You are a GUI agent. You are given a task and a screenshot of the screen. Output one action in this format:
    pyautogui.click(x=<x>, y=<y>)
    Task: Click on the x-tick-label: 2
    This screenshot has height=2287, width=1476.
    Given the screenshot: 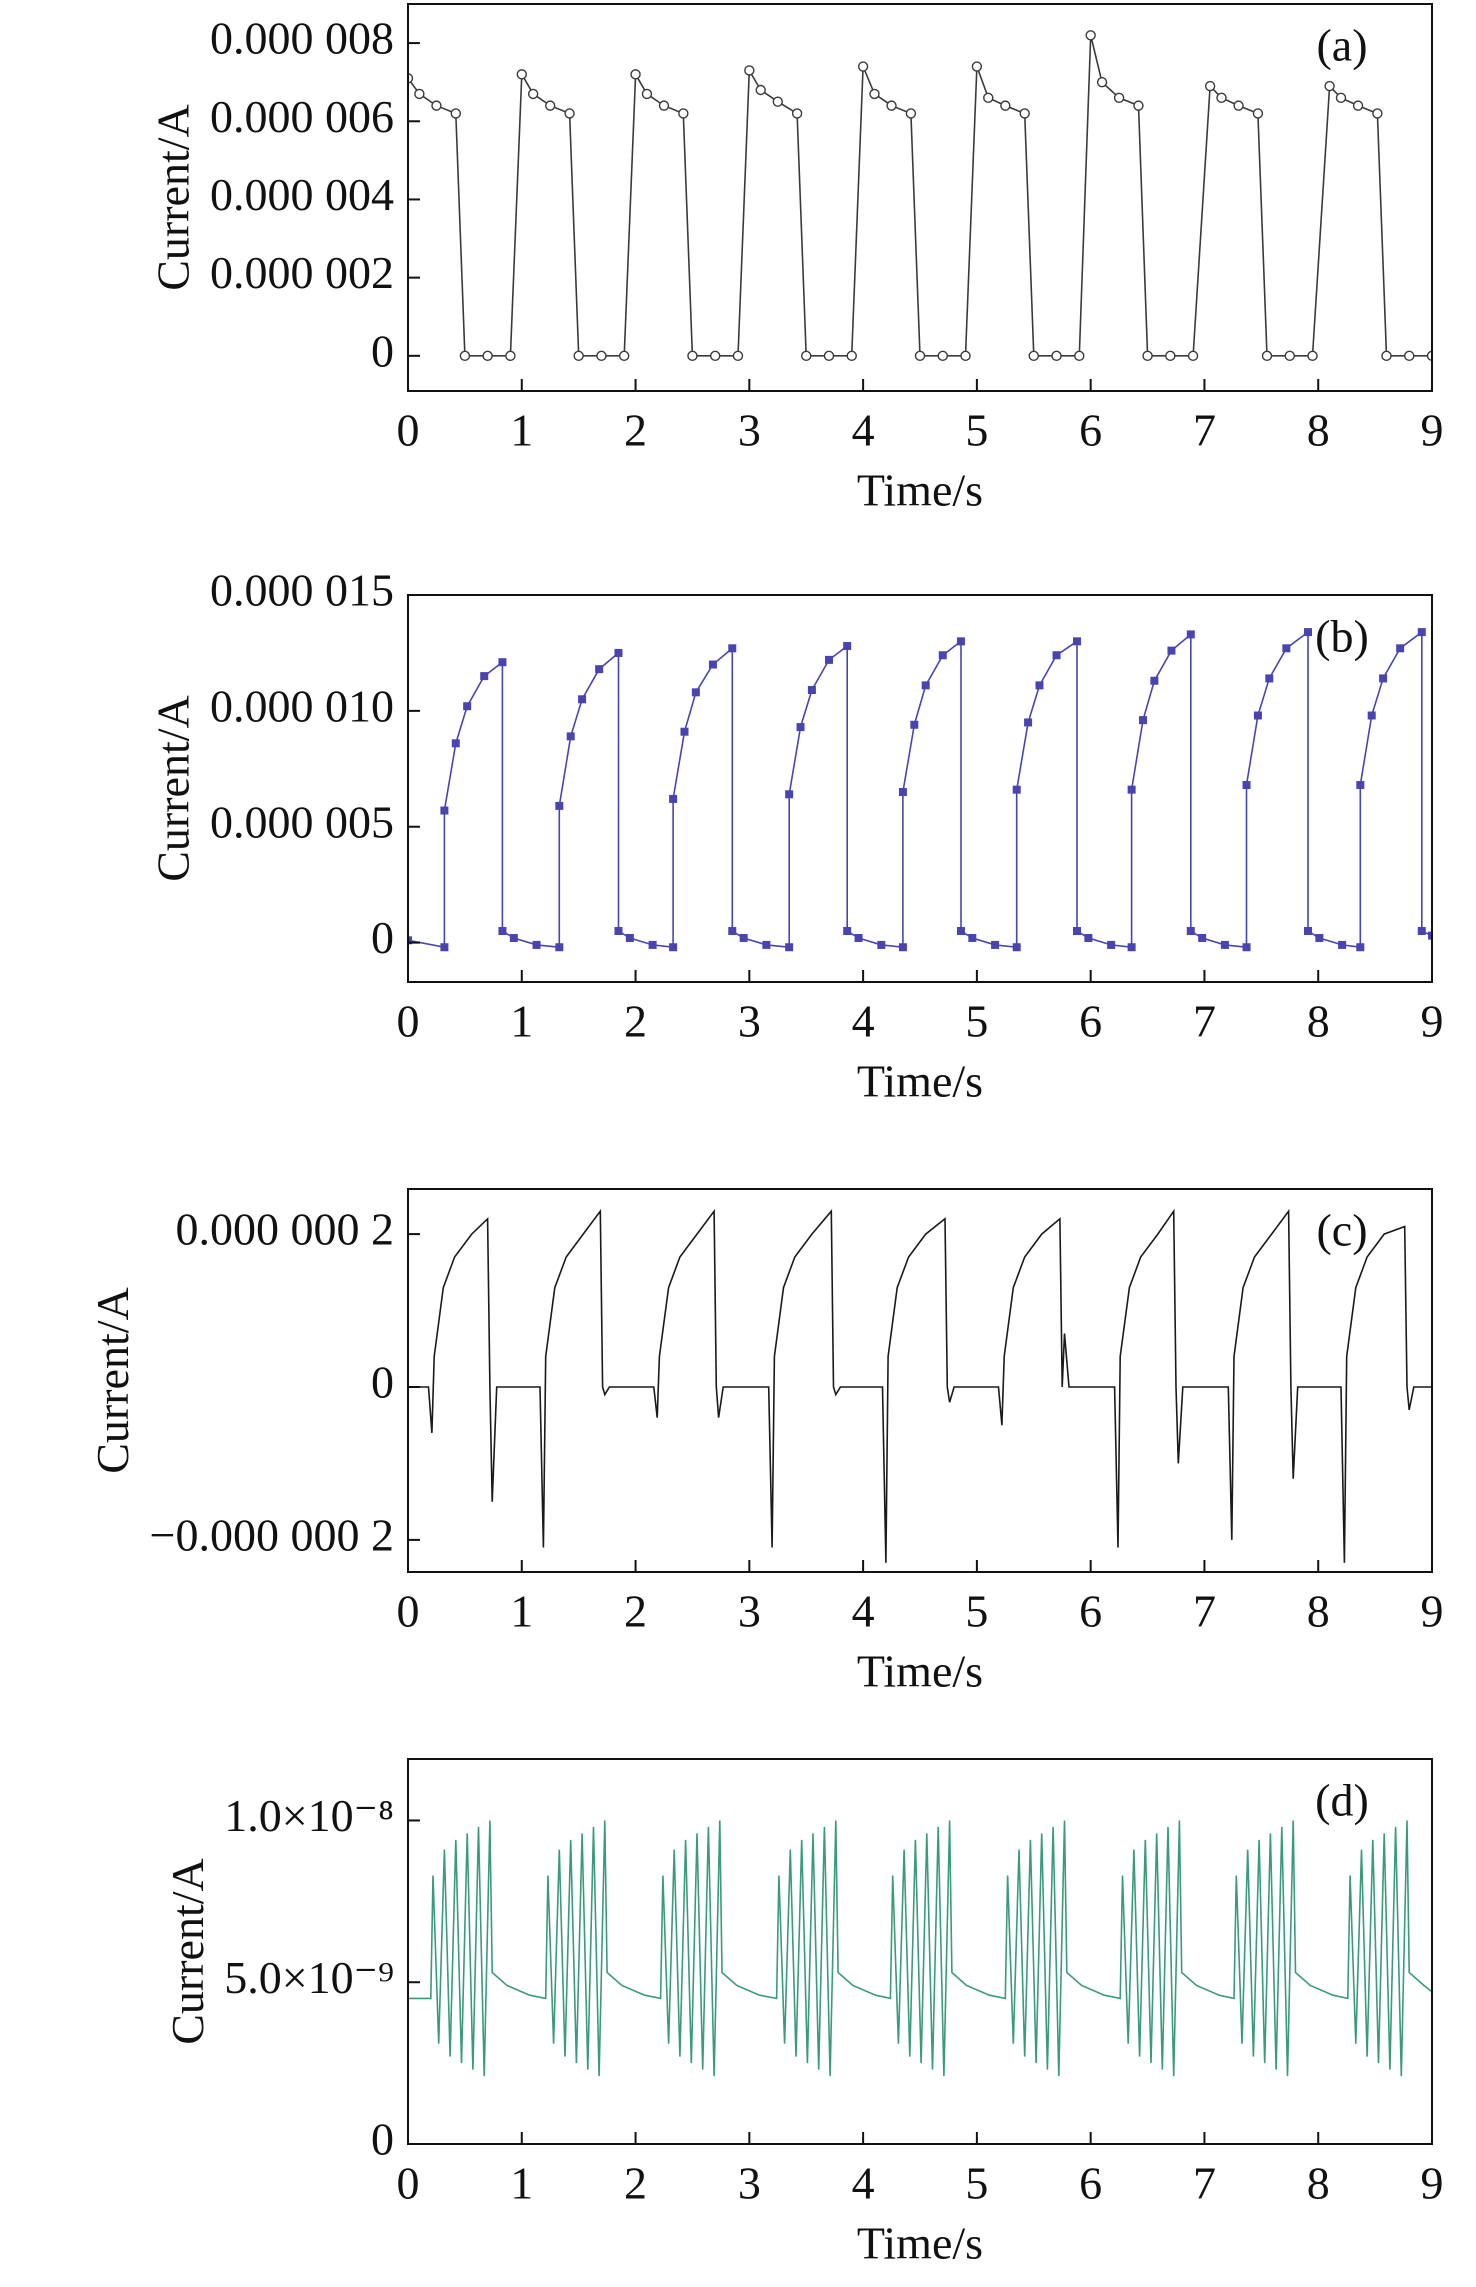 What is the action you would take?
    pyautogui.click(x=635, y=1611)
    